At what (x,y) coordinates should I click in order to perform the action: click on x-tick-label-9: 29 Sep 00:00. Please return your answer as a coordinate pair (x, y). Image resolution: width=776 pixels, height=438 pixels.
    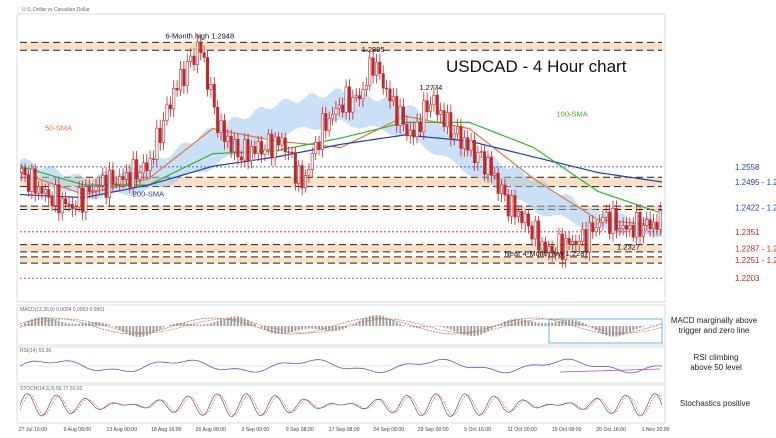
    Looking at the image, I should click on (433, 430).